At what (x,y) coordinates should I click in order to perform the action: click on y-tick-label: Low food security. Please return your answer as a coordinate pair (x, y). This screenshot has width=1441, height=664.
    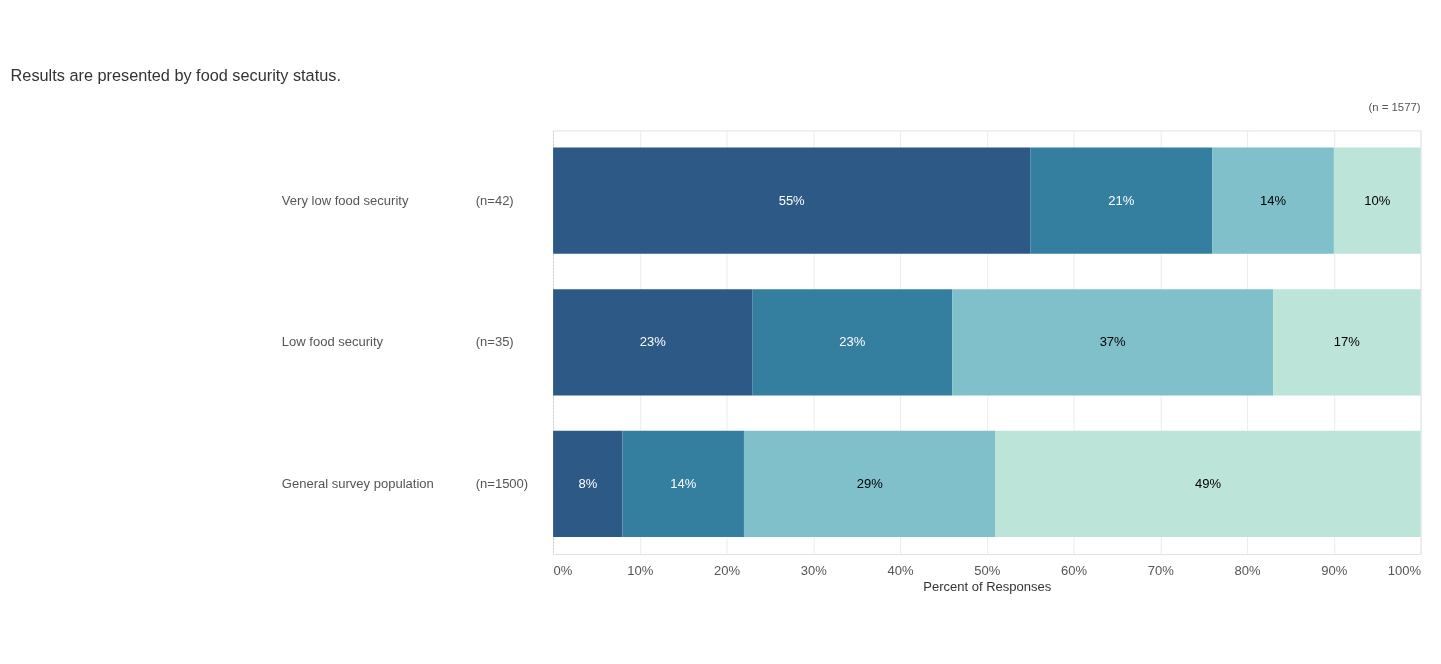
    Looking at the image, I should click on (332, 342).